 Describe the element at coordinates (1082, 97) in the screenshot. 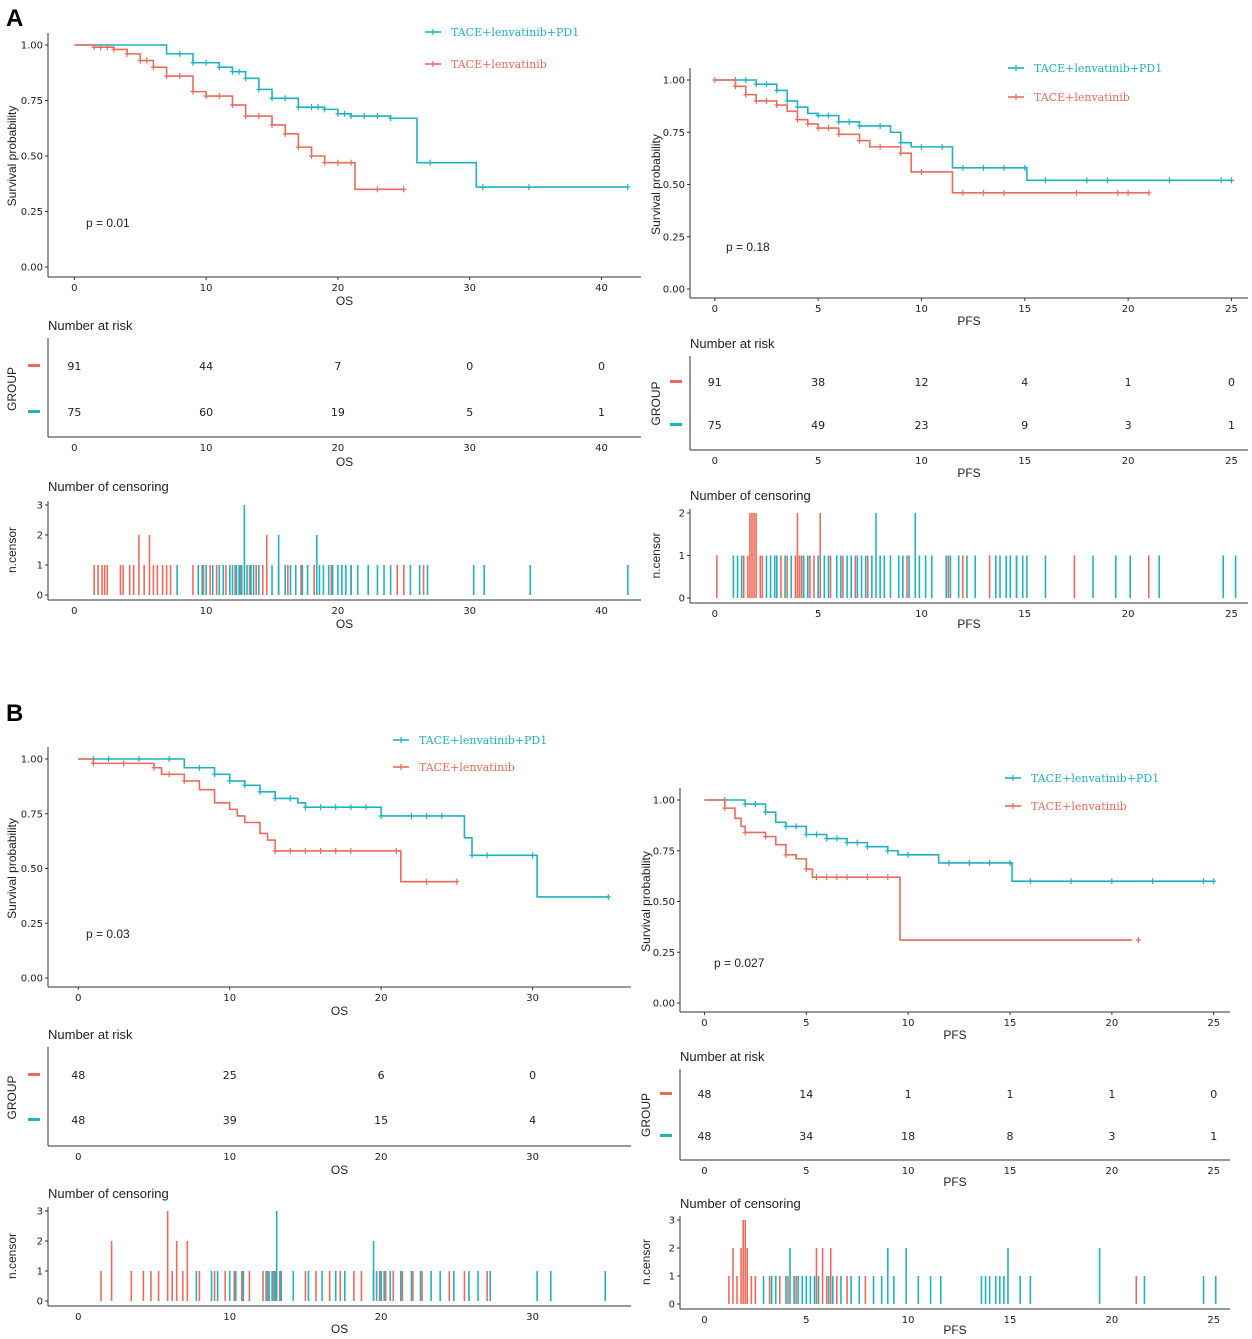

I see `legend-label: TACE+lenvatinib` at that location.